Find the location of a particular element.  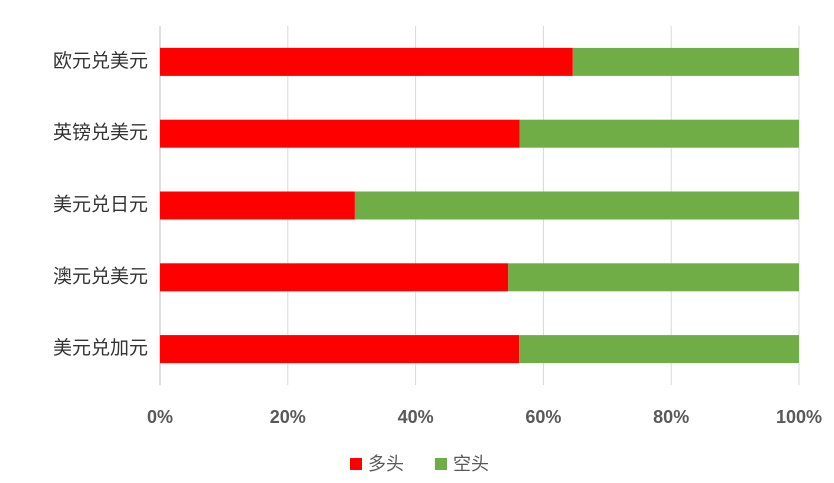

x-tick-label: 40% is located at coordinates (416, 417).